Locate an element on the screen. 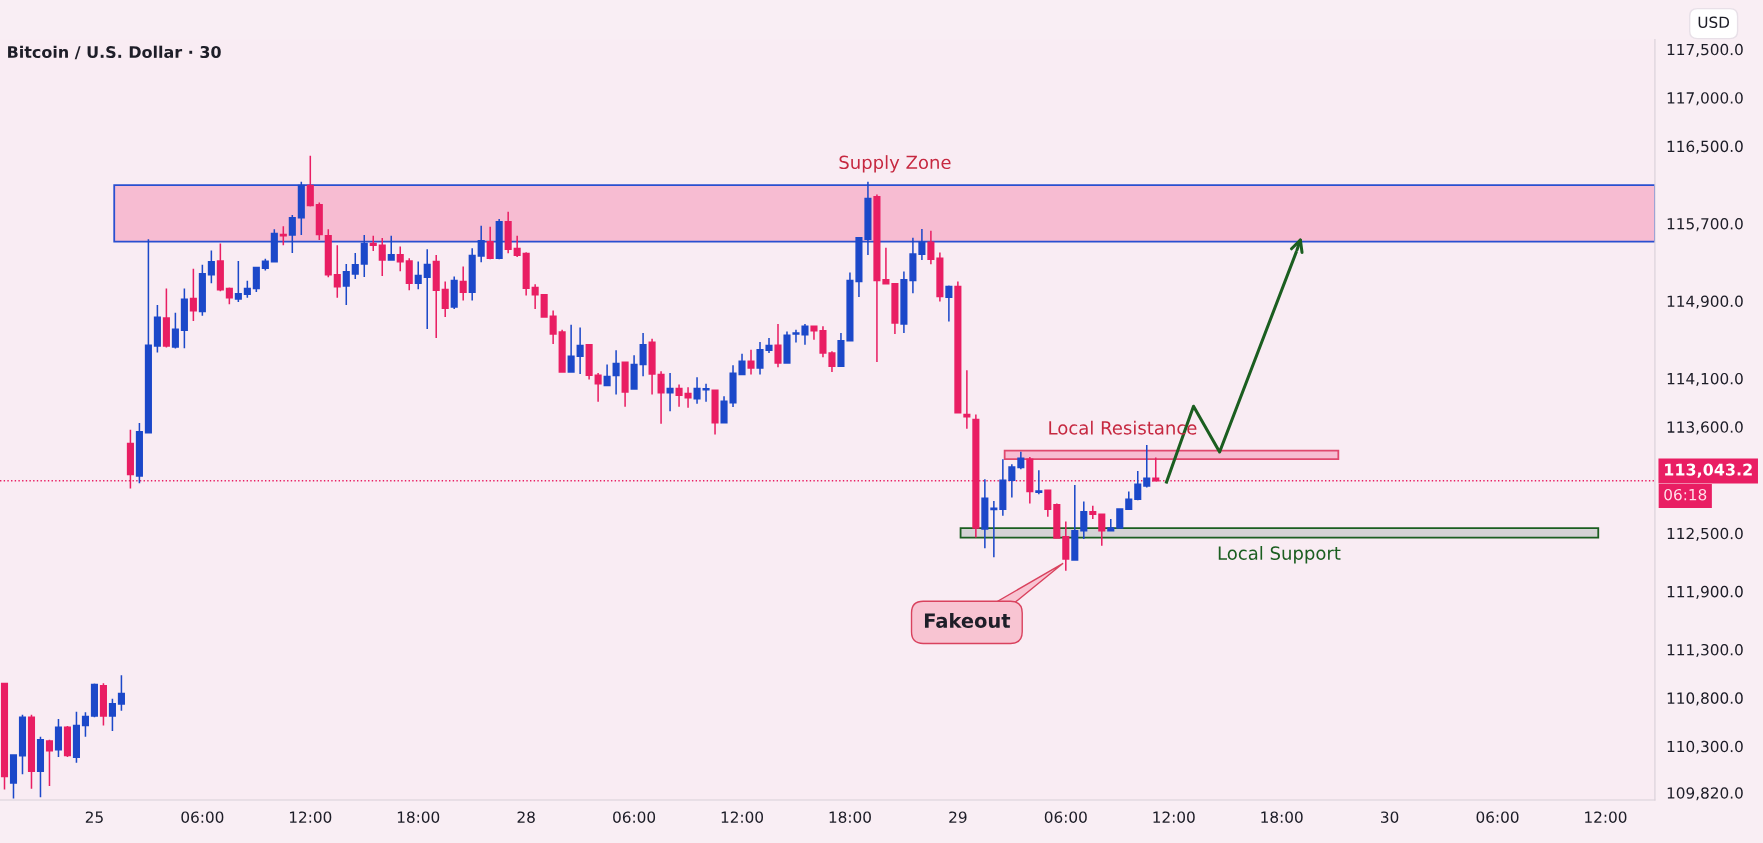  band-label: Supply Zone is located at coordinates (895, 164).